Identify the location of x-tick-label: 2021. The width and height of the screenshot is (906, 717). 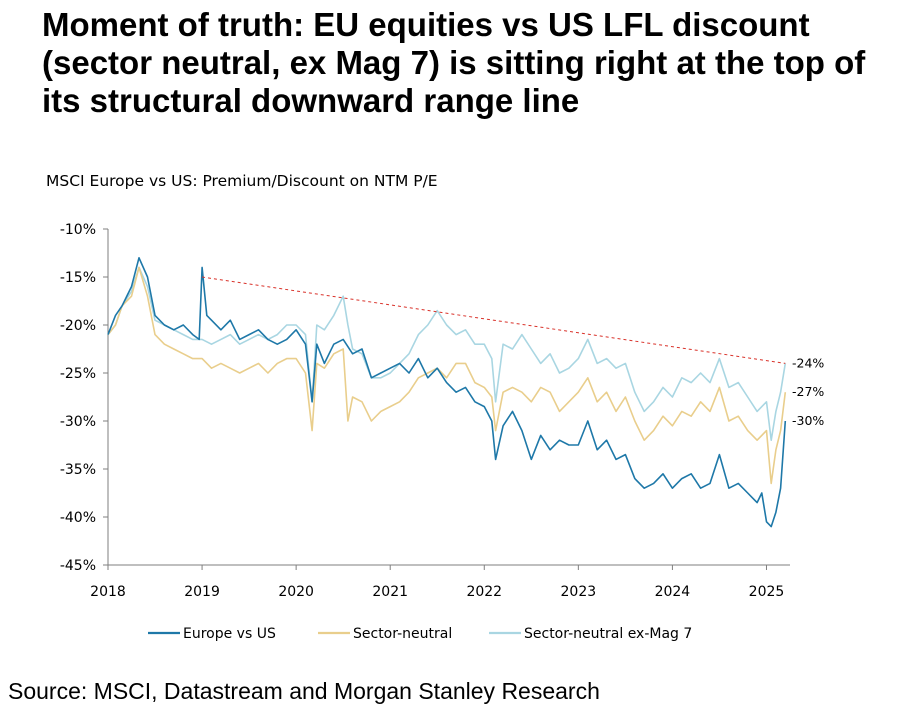
(390, 592).